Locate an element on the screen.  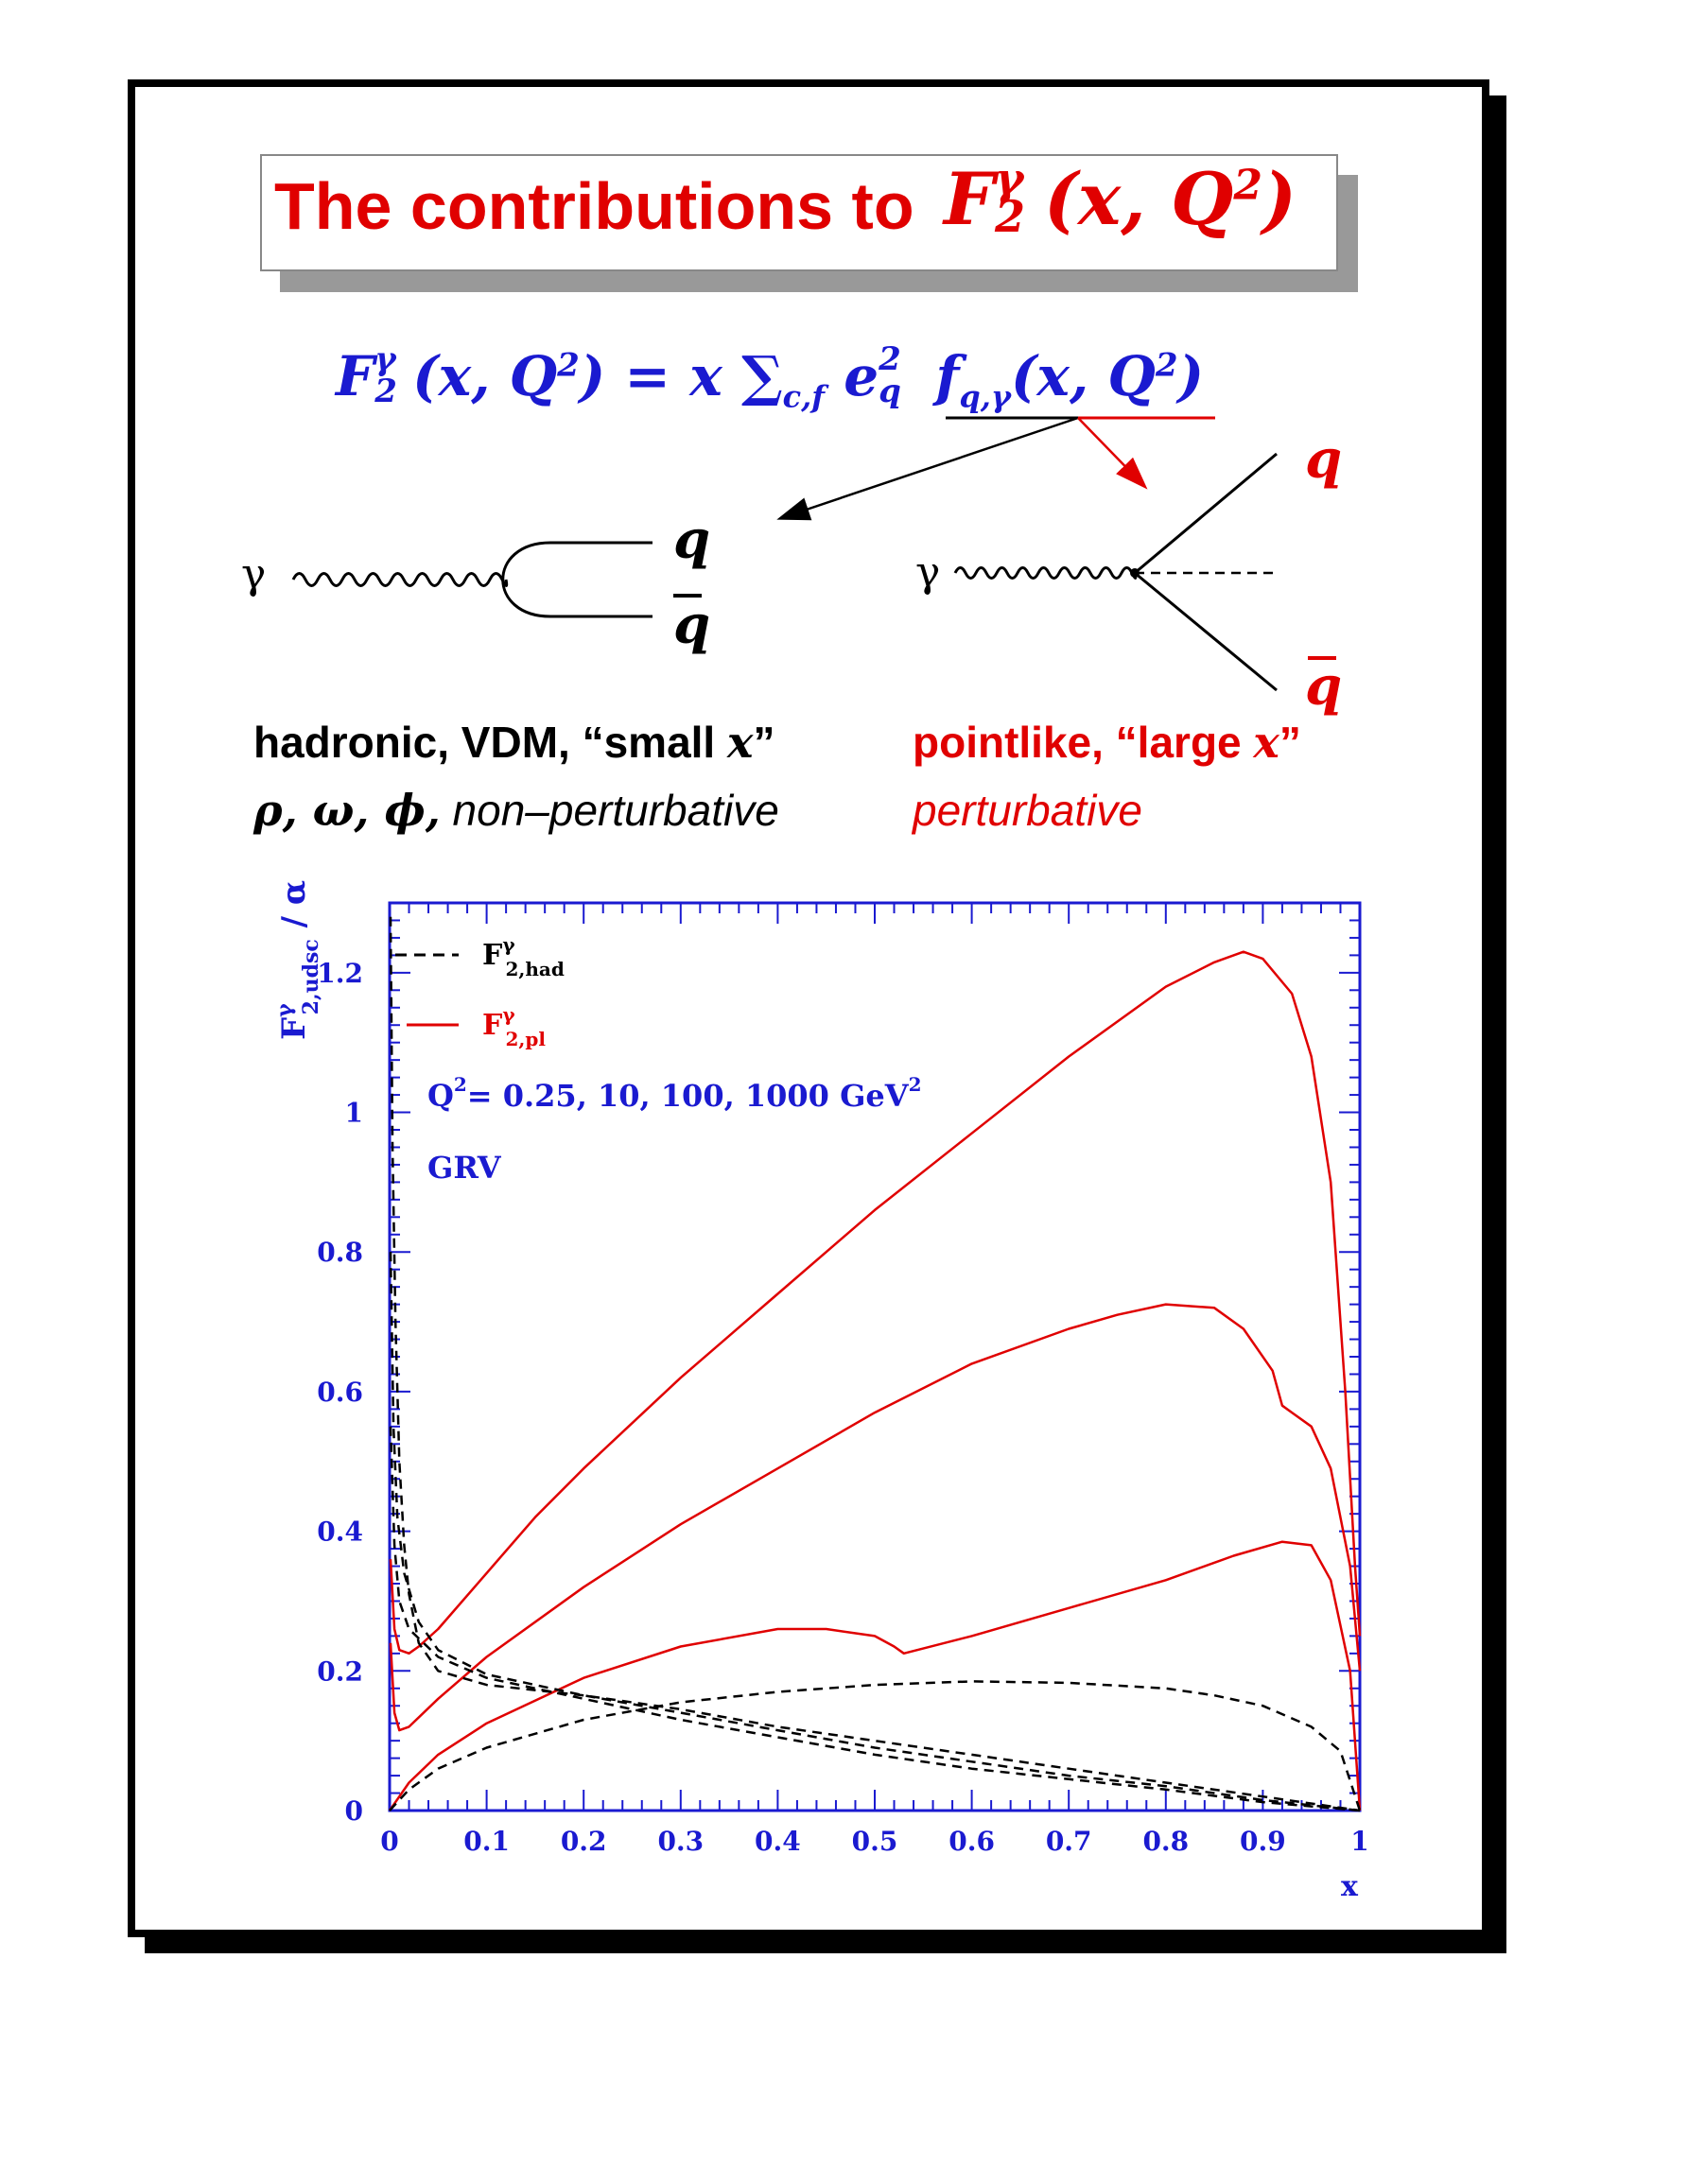
x-tick-label: 0 is located at coordinates (389, 1841).